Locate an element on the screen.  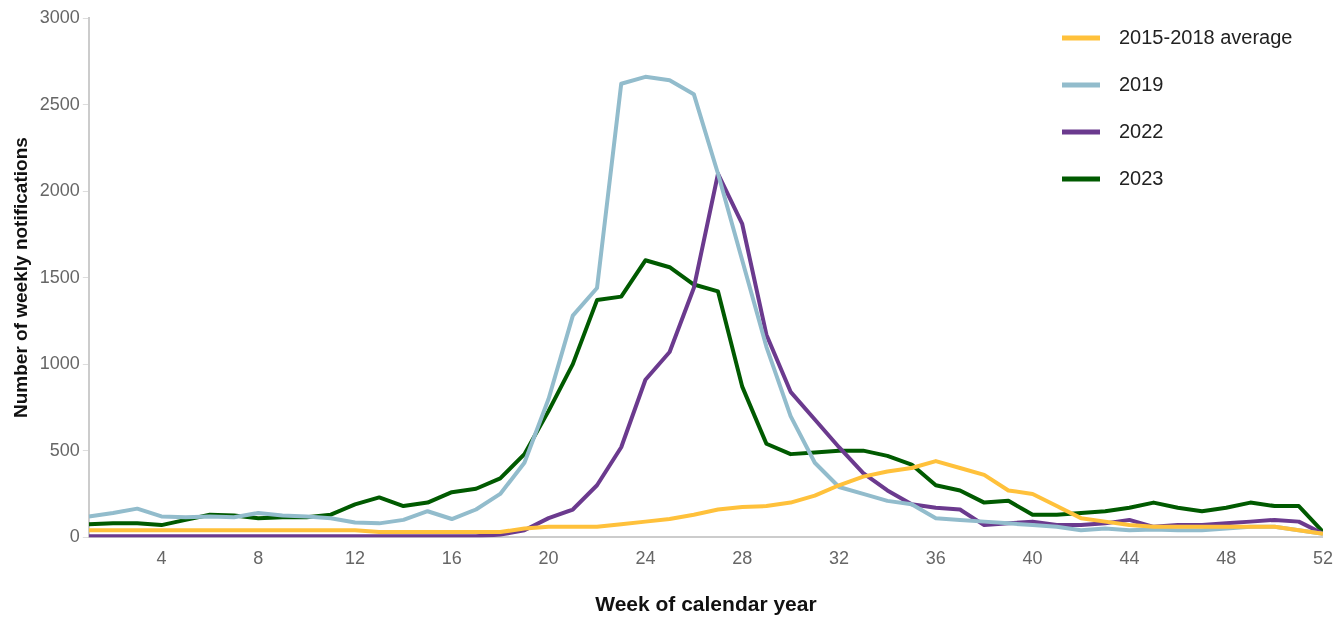
legend-label: 2019 is located at coordinates (1141, 83).